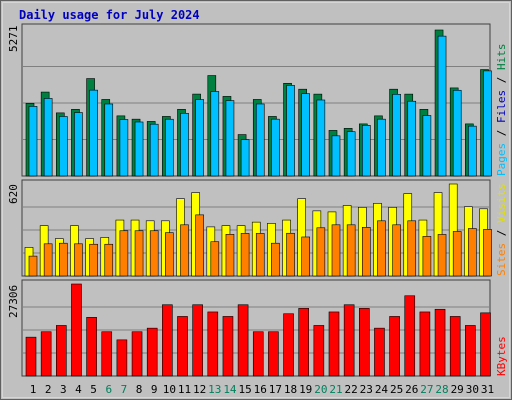 The image size is (512, 400). What do you see at coordinates (335, 389) in the screenshot?
I see `x-day-label: 21` at bounding box center [335, 389].